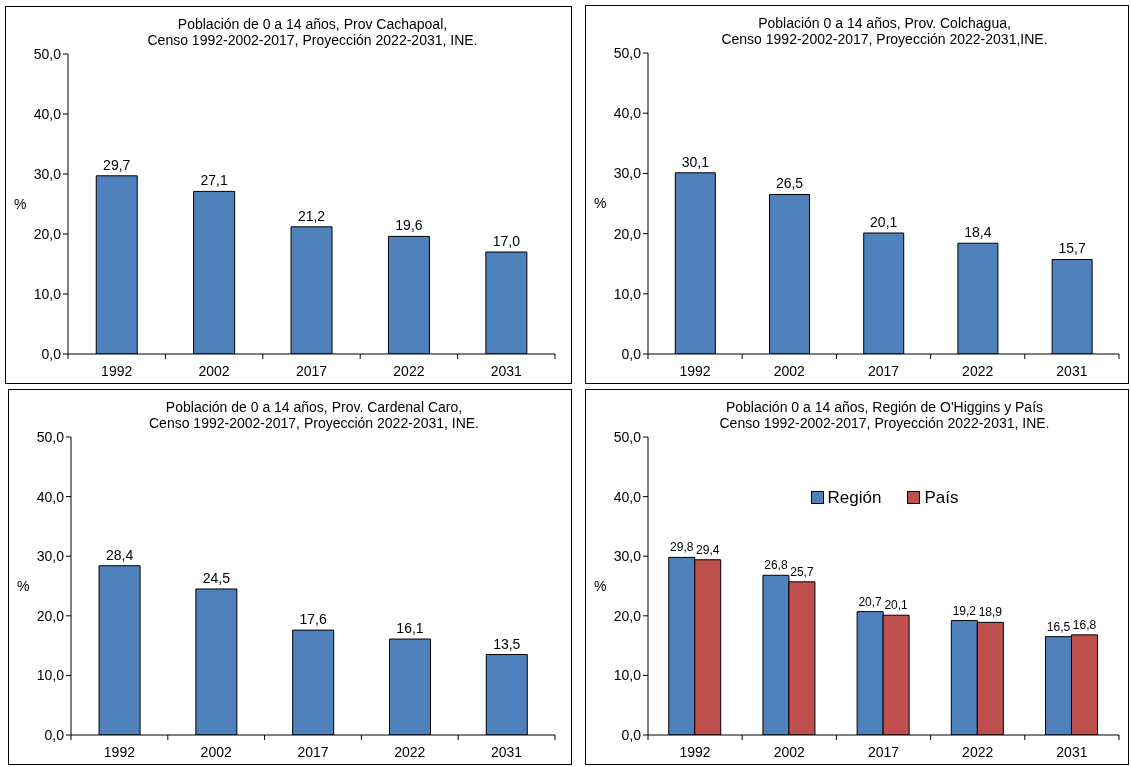 The height and width of the screenshot is (767, 1131). What do you see at coordinates (884, 407) in the screenshot?
I see `chart-title: Población 0 a 14 años, Región de O'Higgins y País` at bounding box center [884, 407].